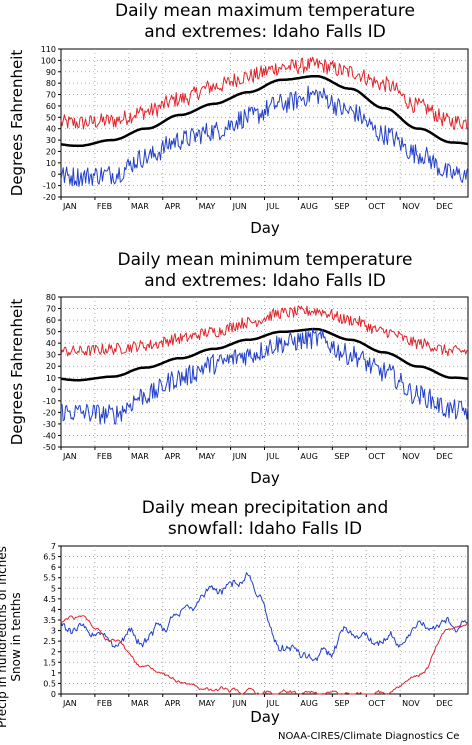  I want to click on y-tick-label: 110, so click(48, 49).